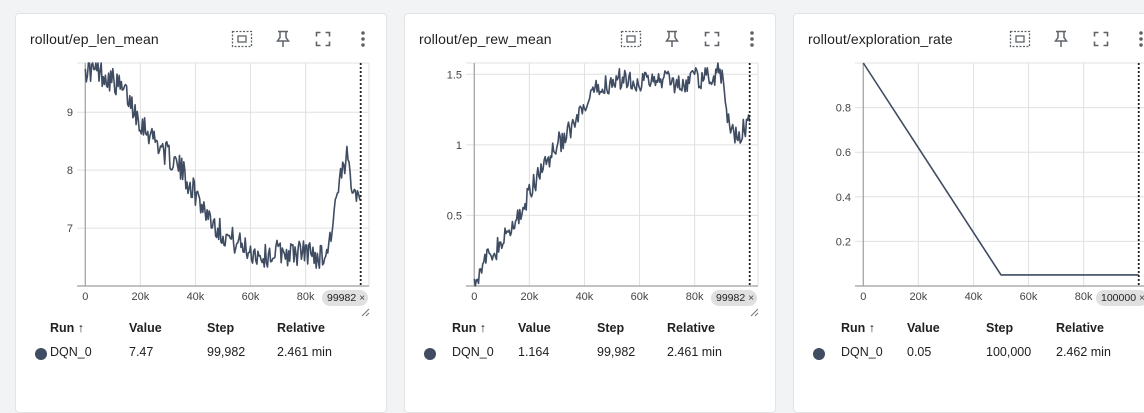 The image size is (1144, 413). Describe the element at coordinates (919, 352) in the screenshot. I see `cell-value: 0.05` at that location.